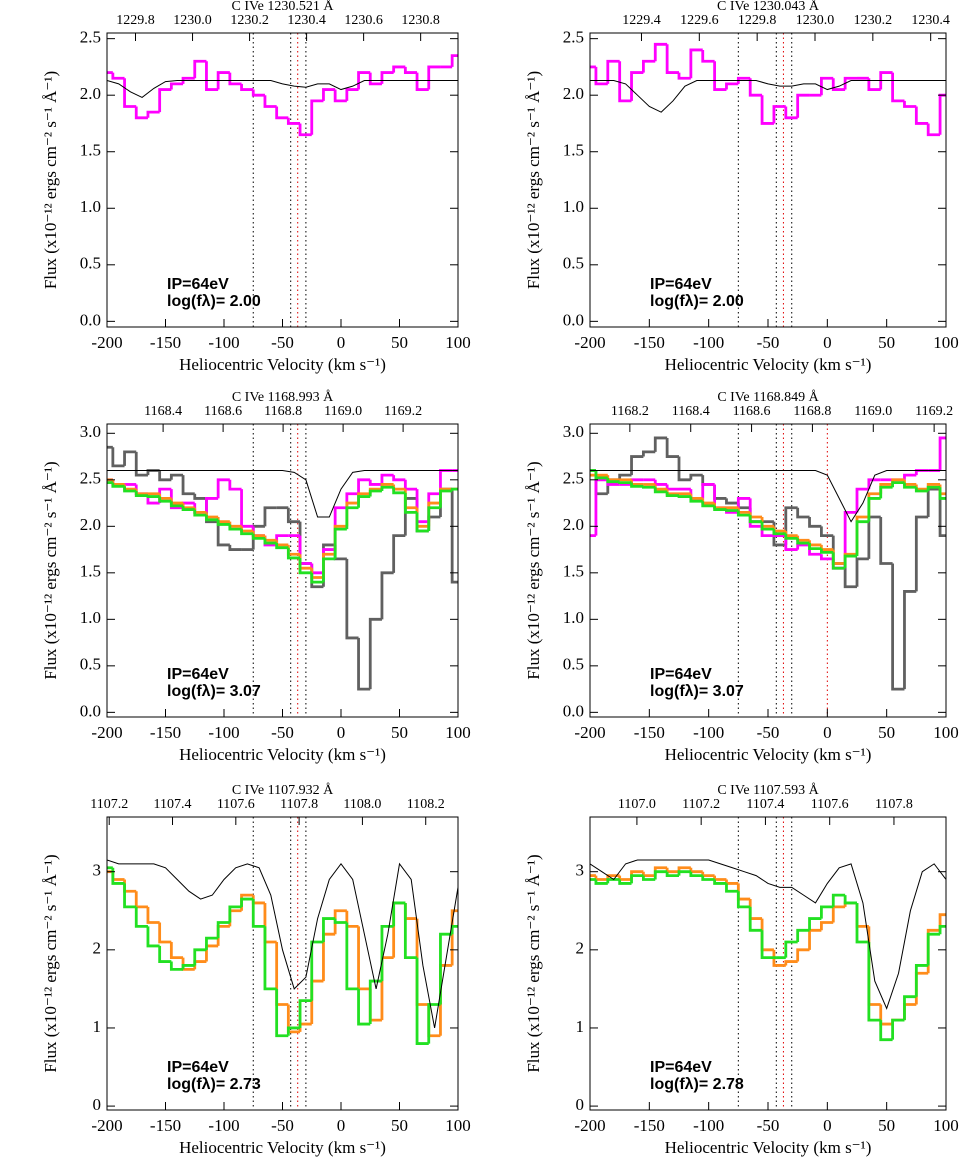 The height and width of the screenshot is (1176, 980). Describe the element at coordinates (343, 411) in the screenshot. I see `x2-tick-label: 1169.0` at that location.